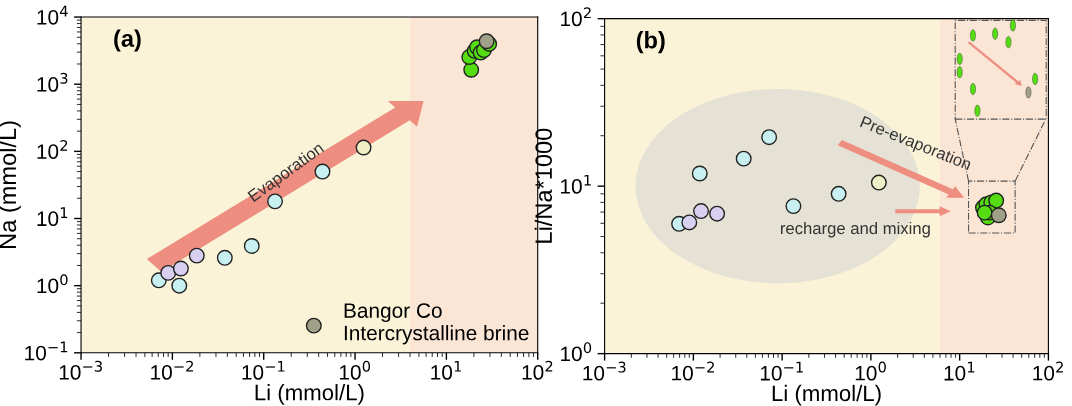  What do you see at coordinates (855, 229) in the screenshot?
I see `annotation: recharge and mixing` at bounding box center [855, 229].